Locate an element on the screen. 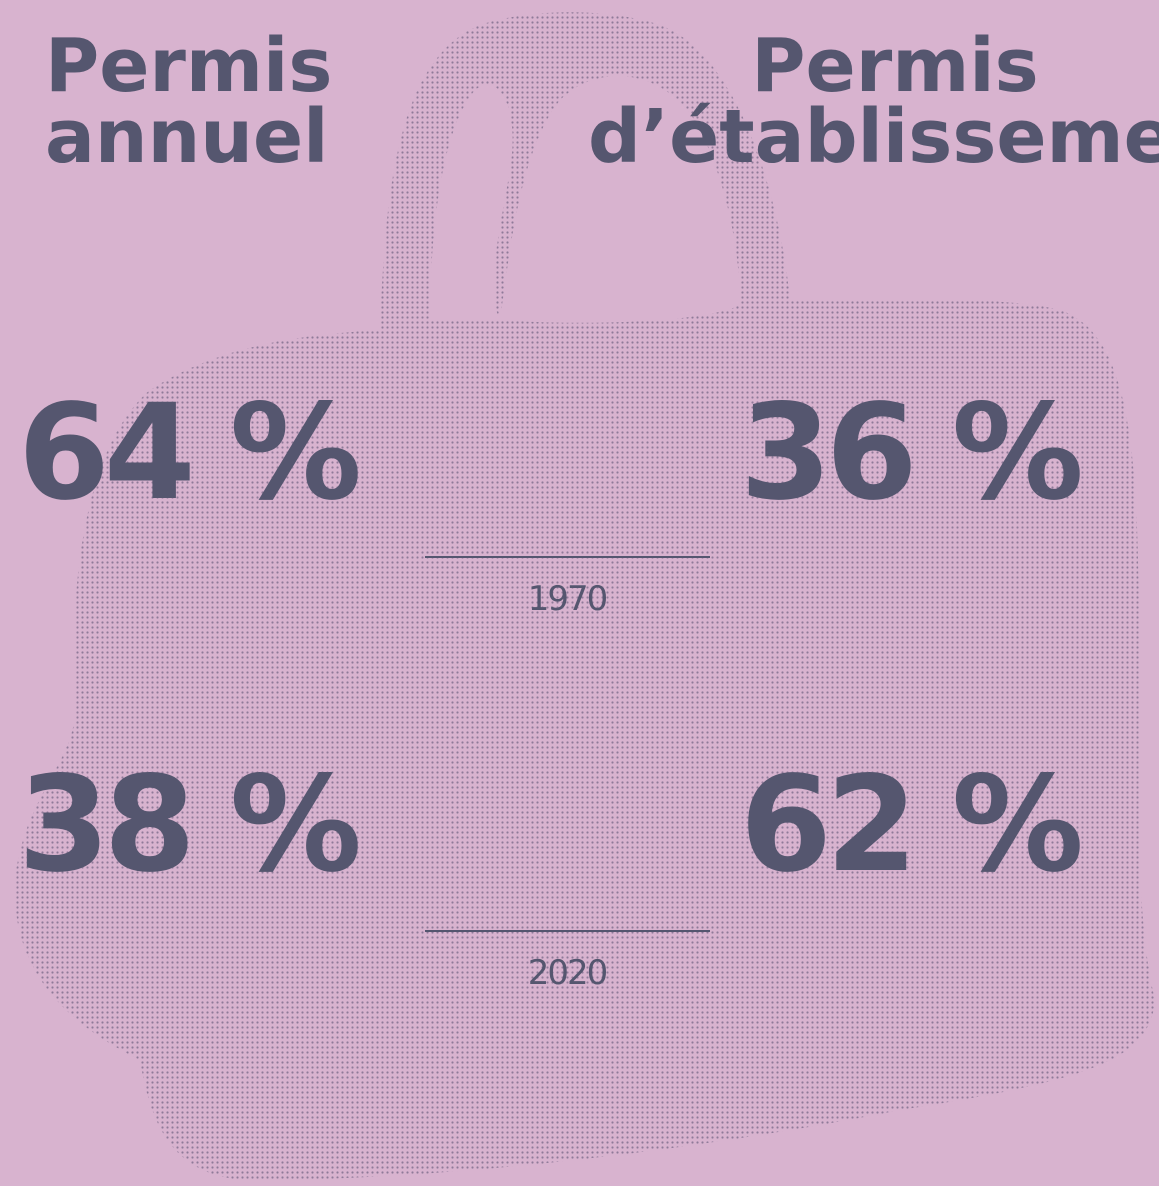  percentage: 36 % is located at coordinates (910, 453).